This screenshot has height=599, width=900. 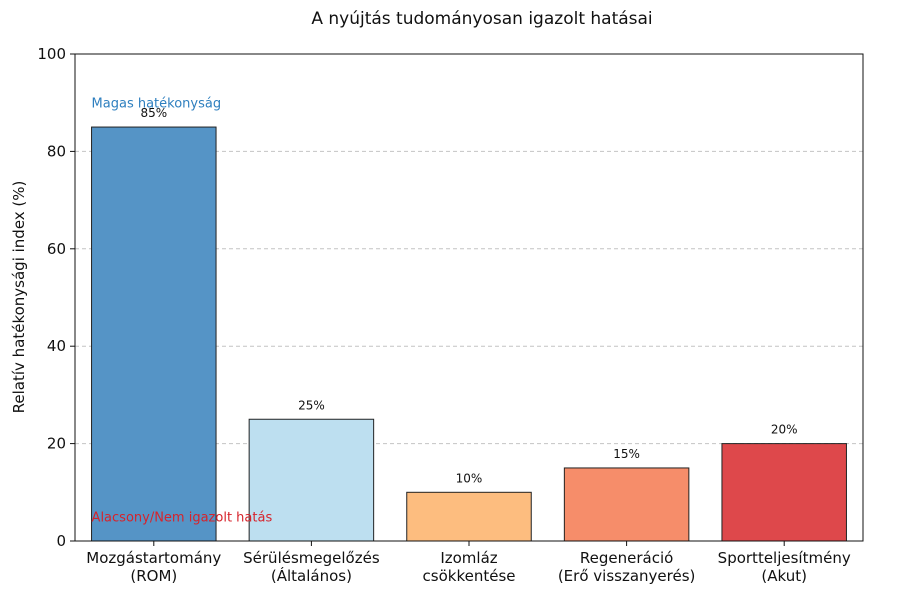 I want to click on bar-value-label: 10%, so click(x=469, y=478).